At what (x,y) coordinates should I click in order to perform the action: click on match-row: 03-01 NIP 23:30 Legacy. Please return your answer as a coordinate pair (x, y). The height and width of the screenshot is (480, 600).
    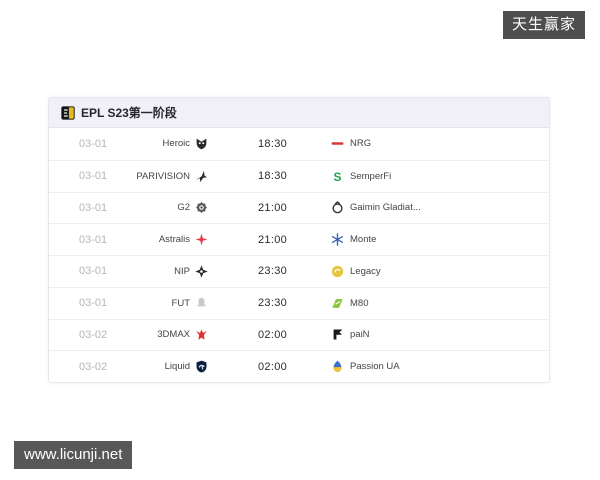
    Looking at the image, I should click on (299, 271).